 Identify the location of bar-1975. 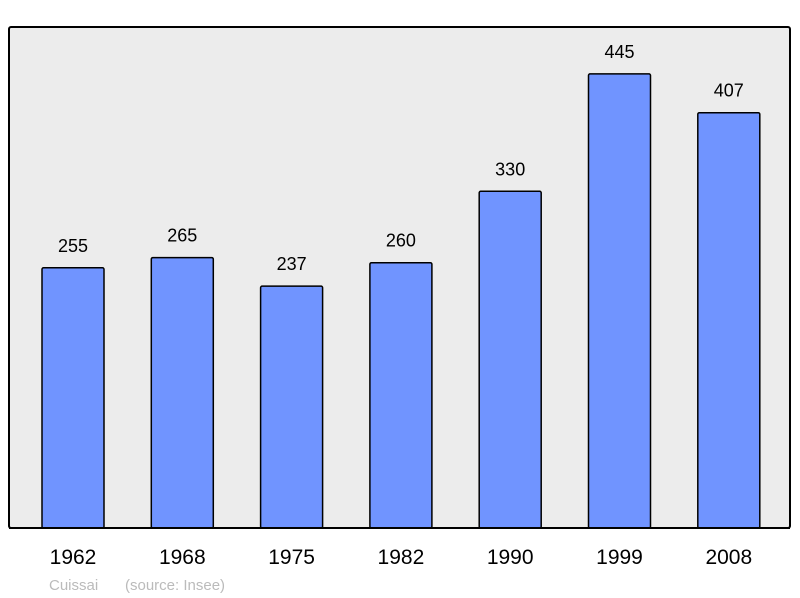
(291, 407).